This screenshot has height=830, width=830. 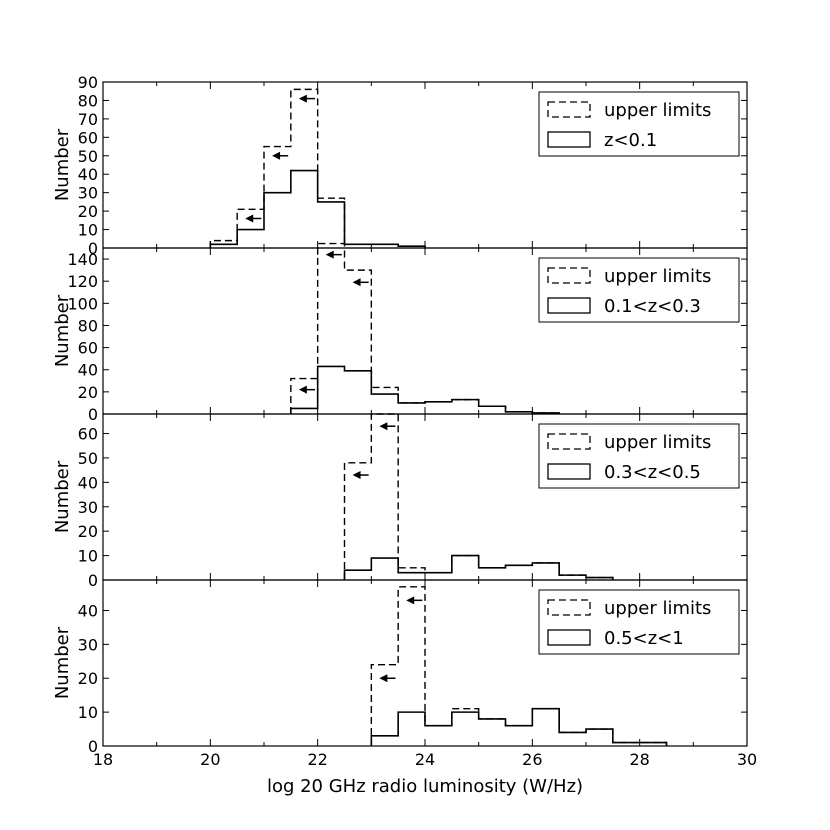 What do you see at coordinates (82, 303) in the screenshot?
I see `y-tick-label: 100` at bounding box center [82, 303].